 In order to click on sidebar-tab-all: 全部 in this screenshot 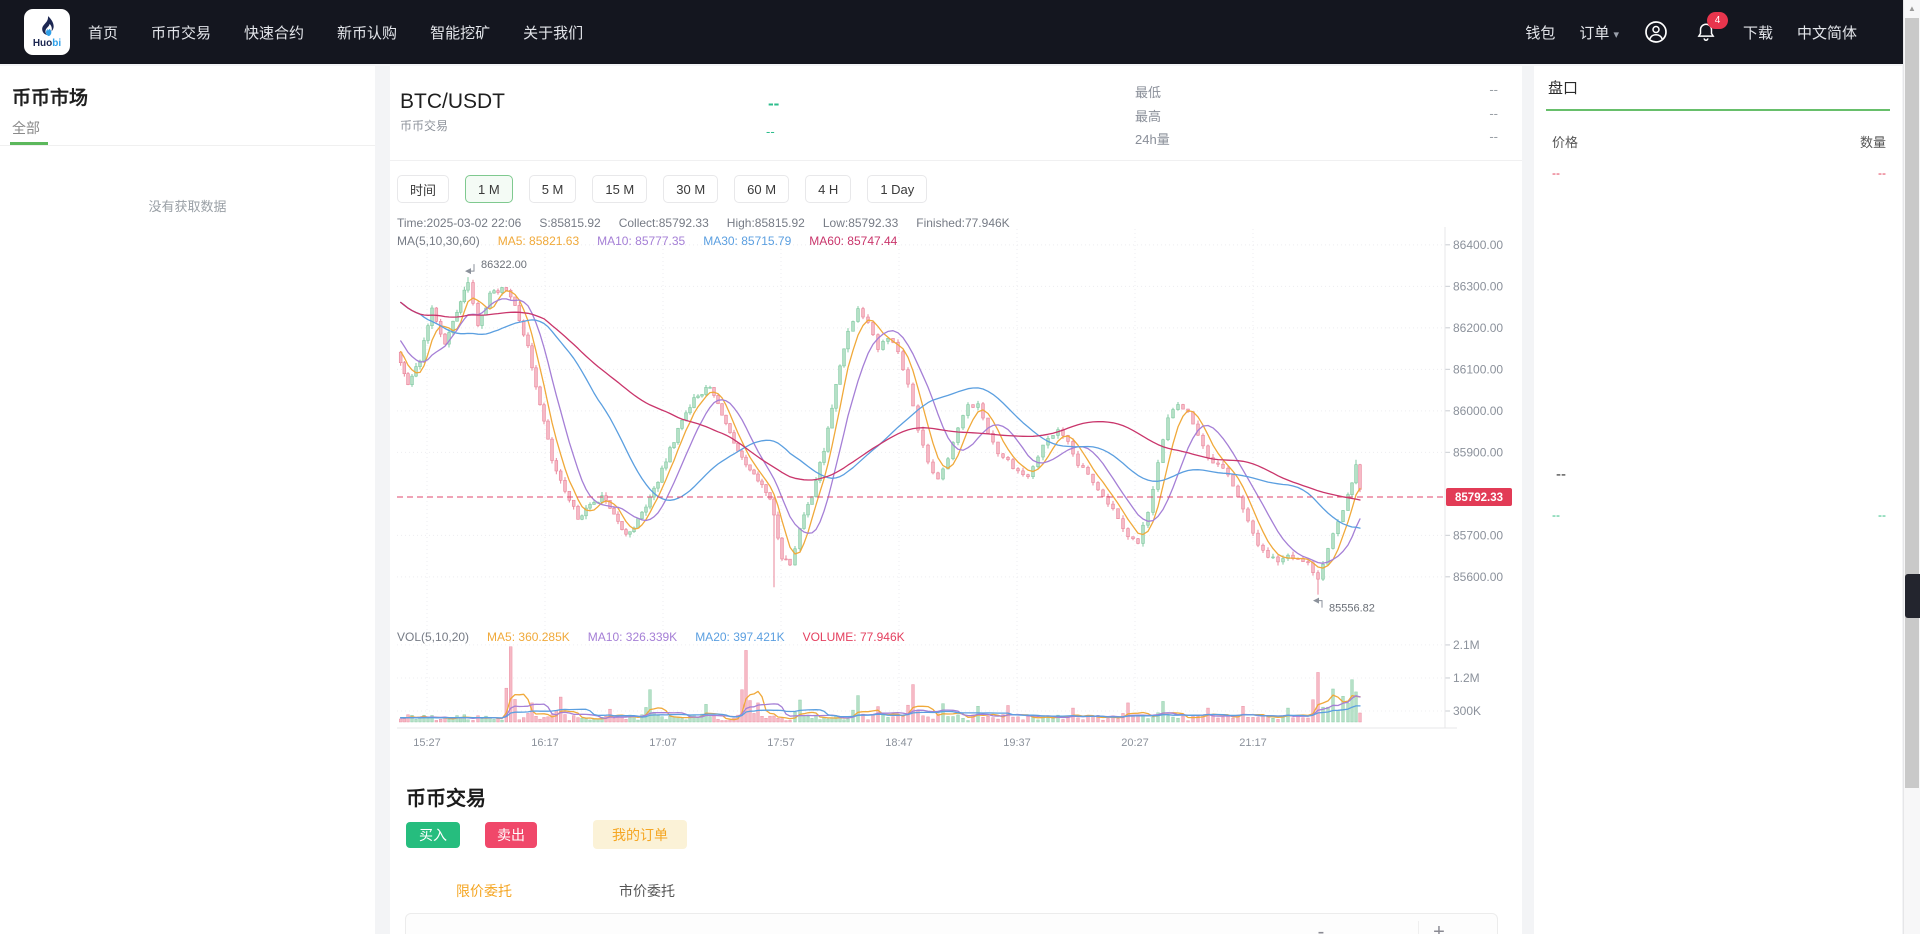, I will do `click(26, 128)`.